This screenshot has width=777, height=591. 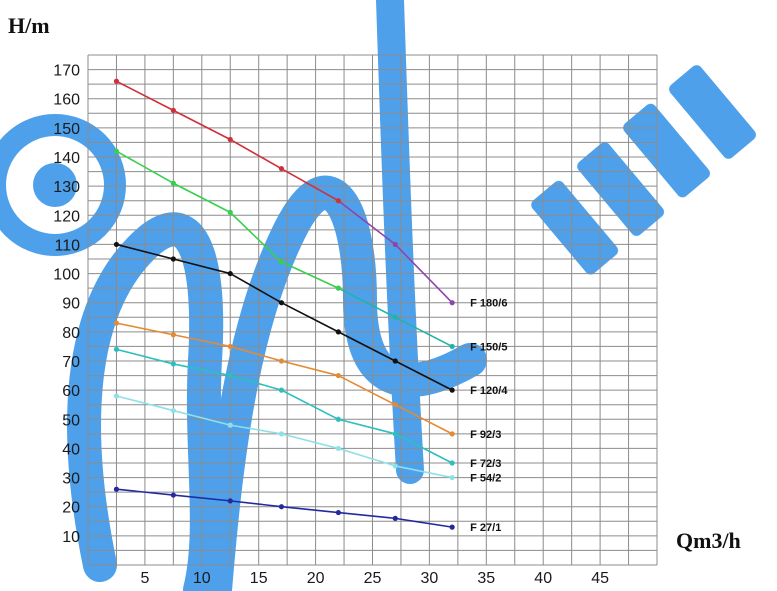 What do you see at coordinates (543, 578) in the screenshot?
I see `x-tick-label: 40` at bounding box center [543, 578].